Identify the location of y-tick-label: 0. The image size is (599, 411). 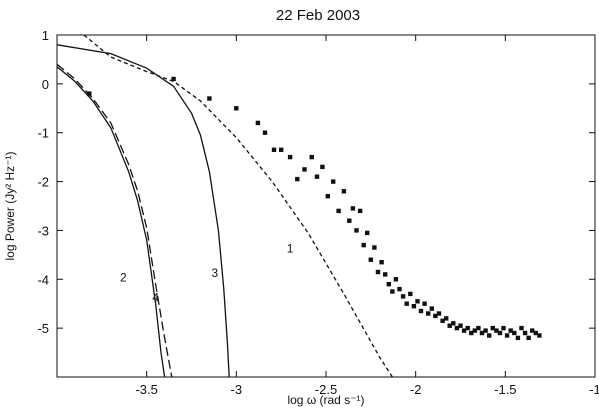
(45, 84).